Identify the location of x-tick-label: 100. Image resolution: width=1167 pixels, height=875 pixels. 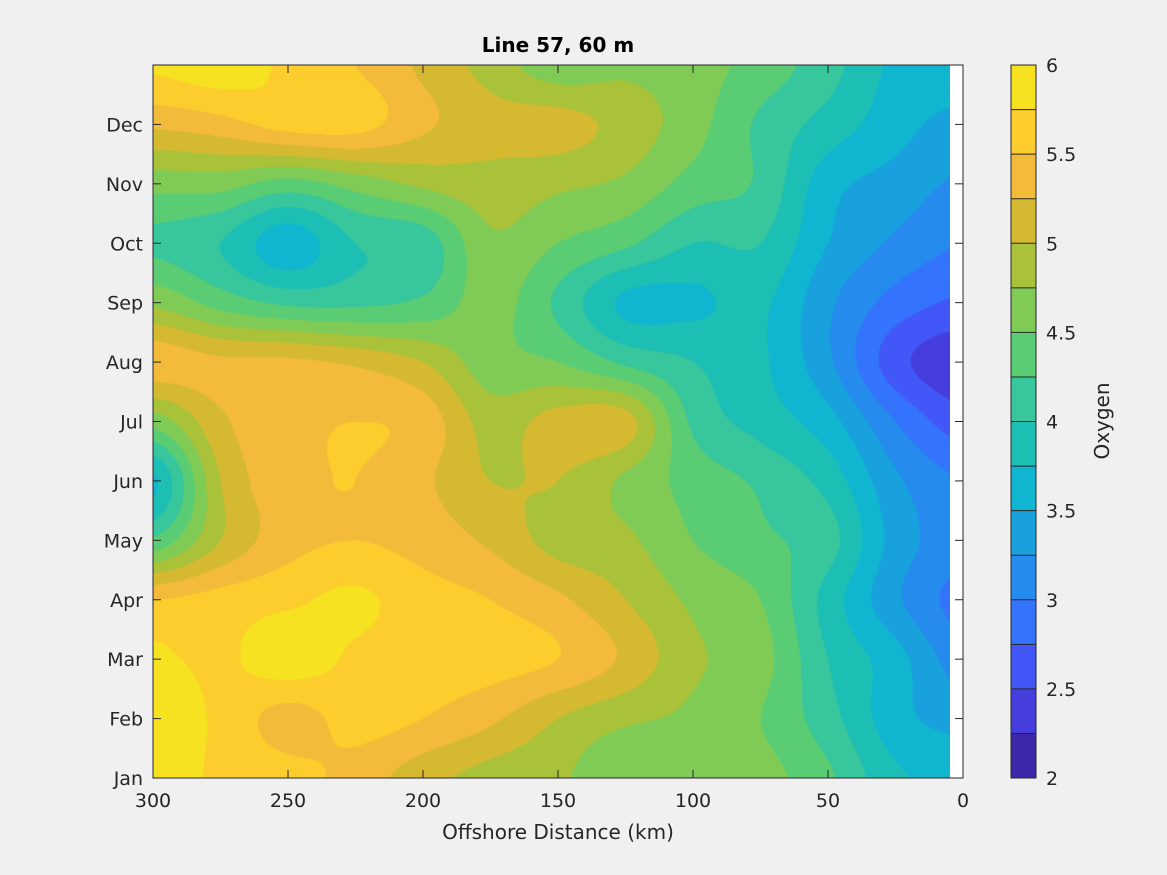
(693, 801).